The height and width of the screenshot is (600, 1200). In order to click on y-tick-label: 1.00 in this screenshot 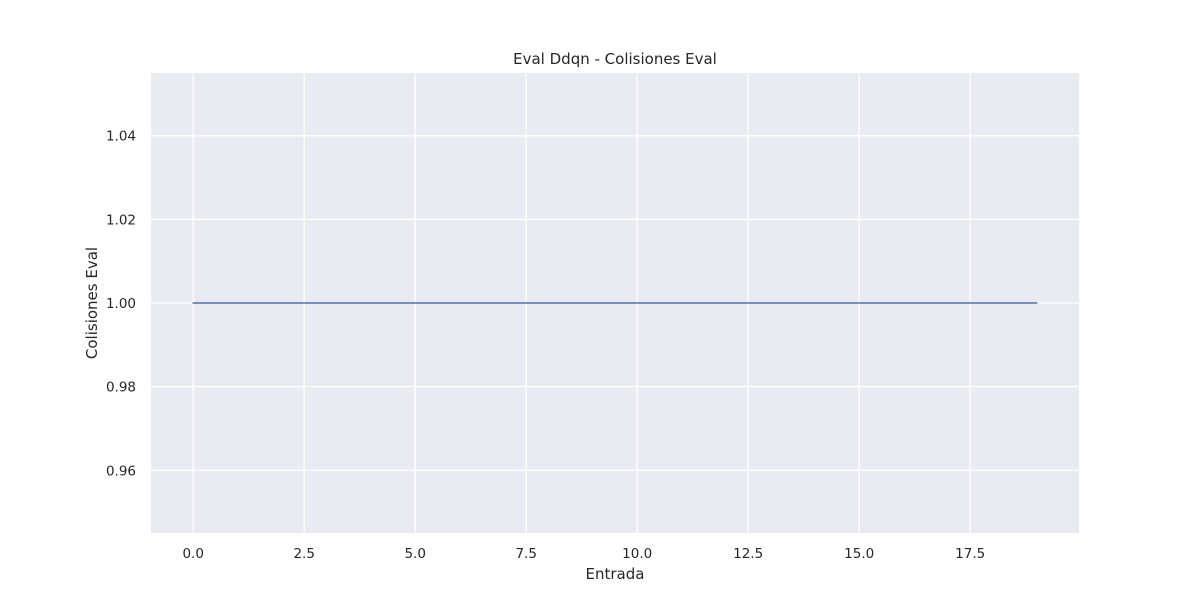, I will do `click(121, 304)`.